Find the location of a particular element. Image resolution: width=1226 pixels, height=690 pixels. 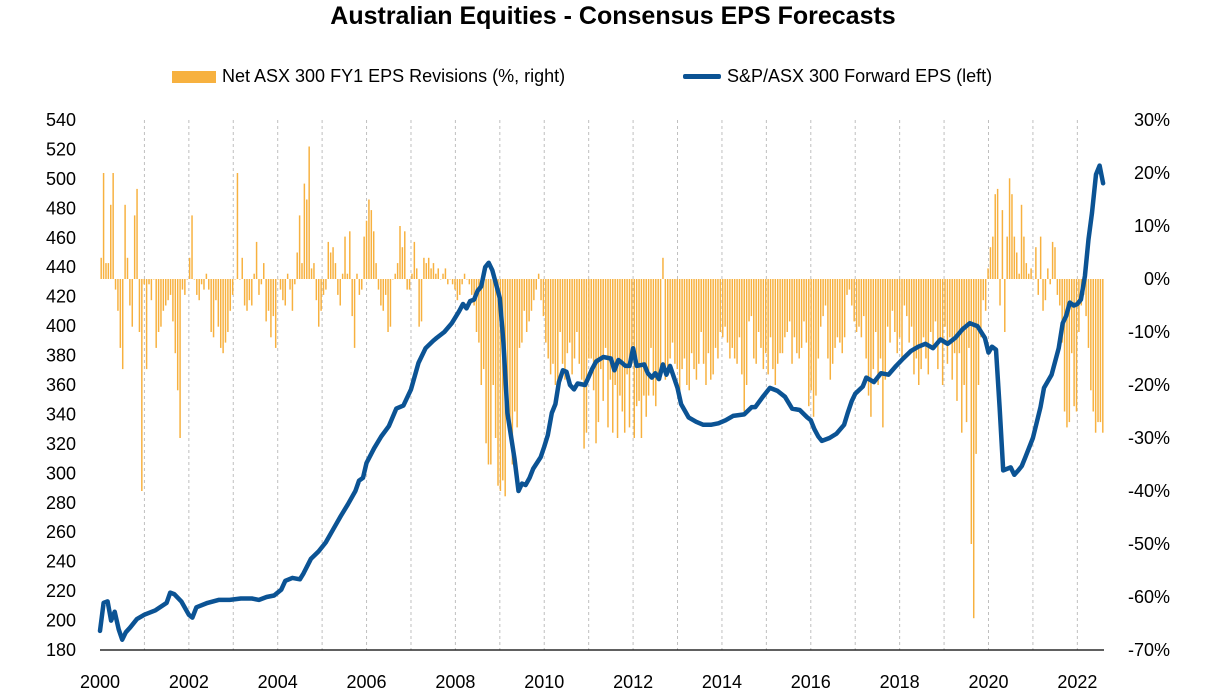

left-tick-label: 520 is located at coordinates (61, 149).